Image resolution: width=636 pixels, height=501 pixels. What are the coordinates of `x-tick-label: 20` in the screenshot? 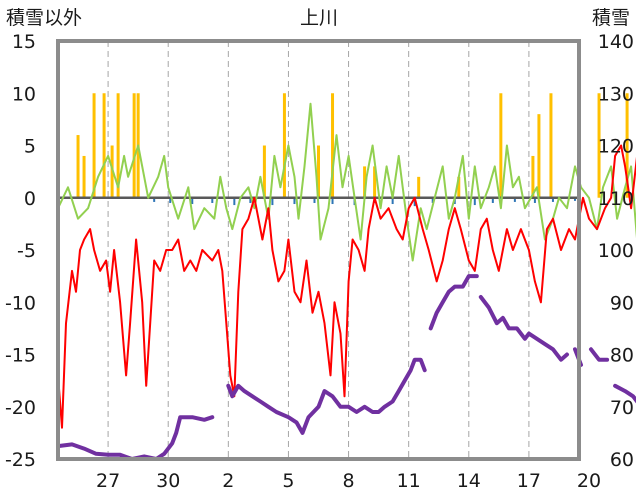 It's located at (589, 481).